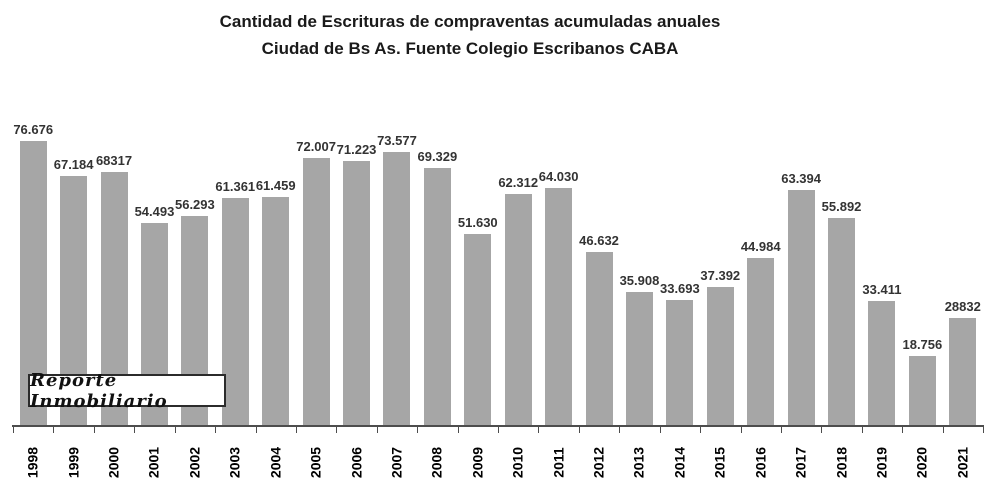 The image size is (1000, 495). I want to click on x-tick-label-2006: 2006, so click(356, 462).